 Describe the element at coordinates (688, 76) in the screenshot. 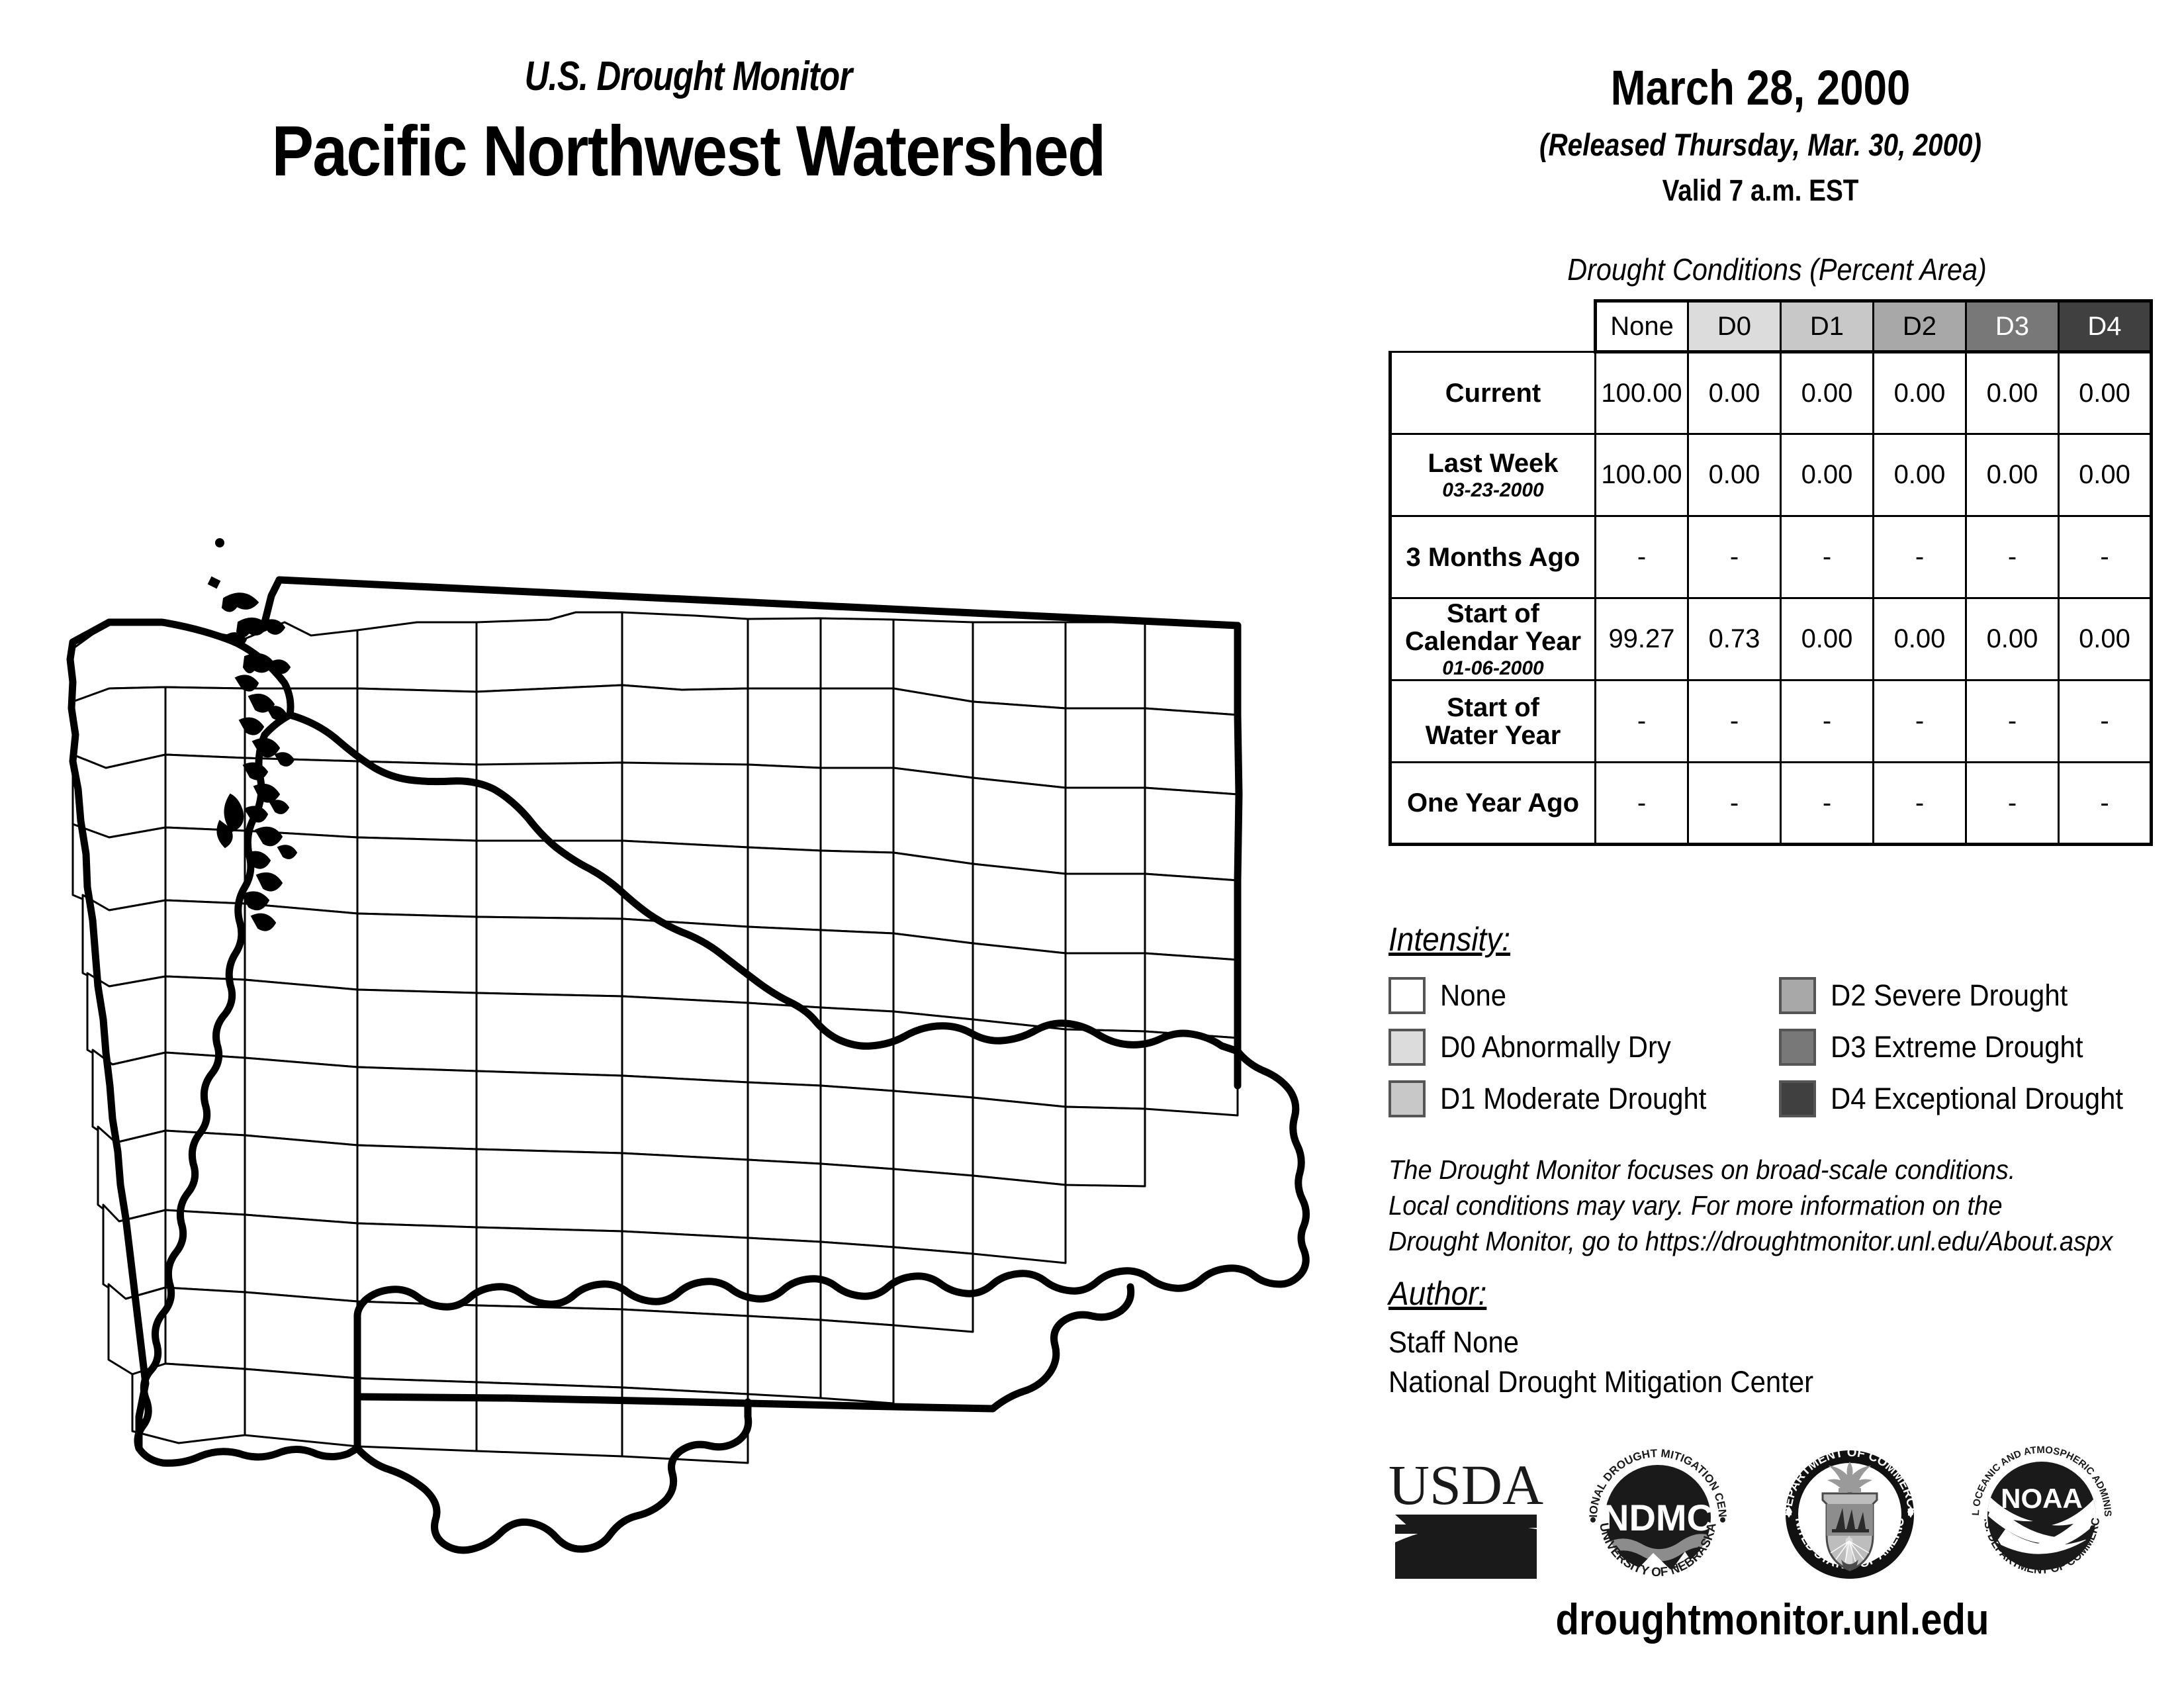

I see `product-name: U.S. Drought Monitor` at that location.